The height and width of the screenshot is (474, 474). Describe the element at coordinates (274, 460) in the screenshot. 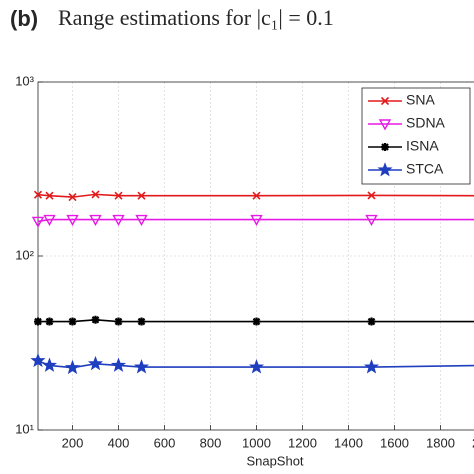

I see `x-axis-label: SnapShot` at that location.